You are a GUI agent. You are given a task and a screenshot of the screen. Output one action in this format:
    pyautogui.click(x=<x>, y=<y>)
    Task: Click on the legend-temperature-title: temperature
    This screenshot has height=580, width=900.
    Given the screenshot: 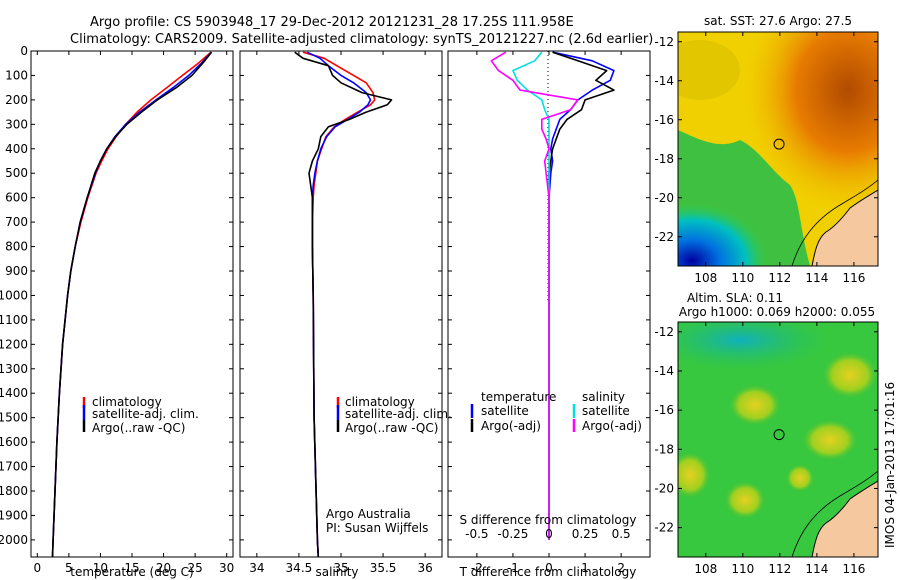 What is the action you would take?
    pyautogui.click(x=518, y=397)
    